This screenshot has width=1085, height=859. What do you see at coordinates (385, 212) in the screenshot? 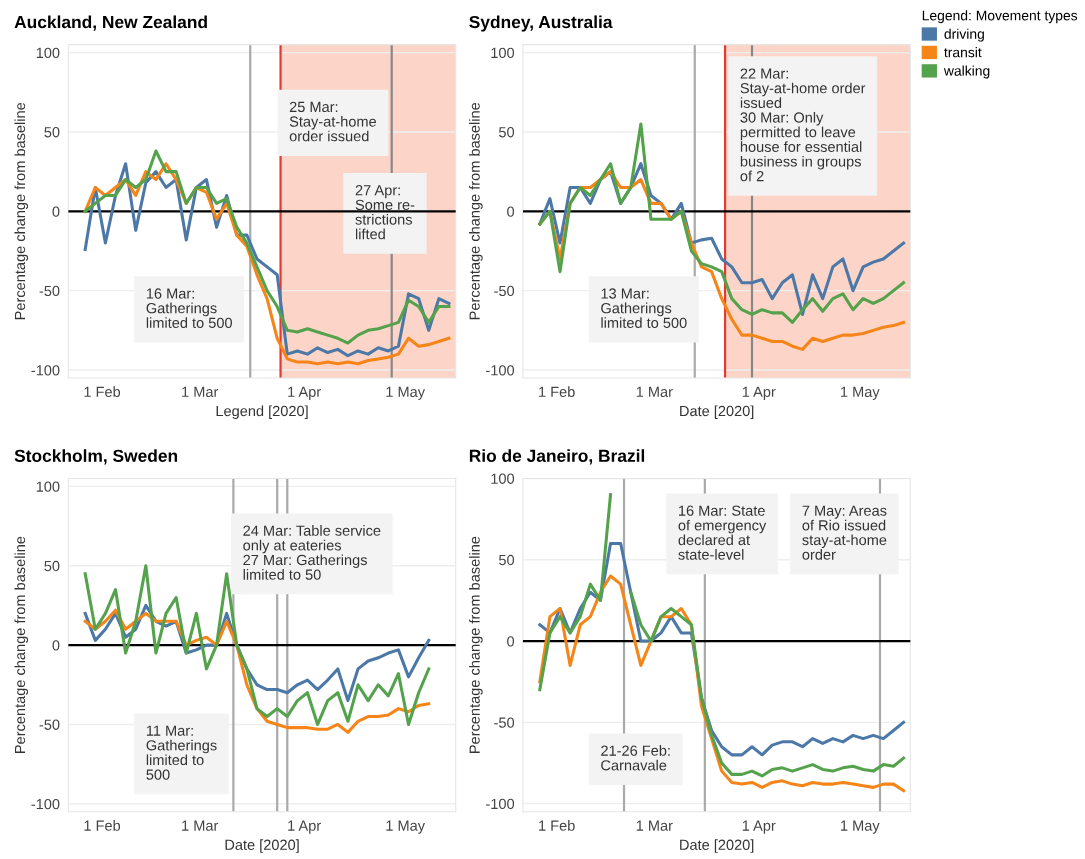
I see `annotation: 27 Apr: Some re- strictions lifted` at bounding box center [385, 212].